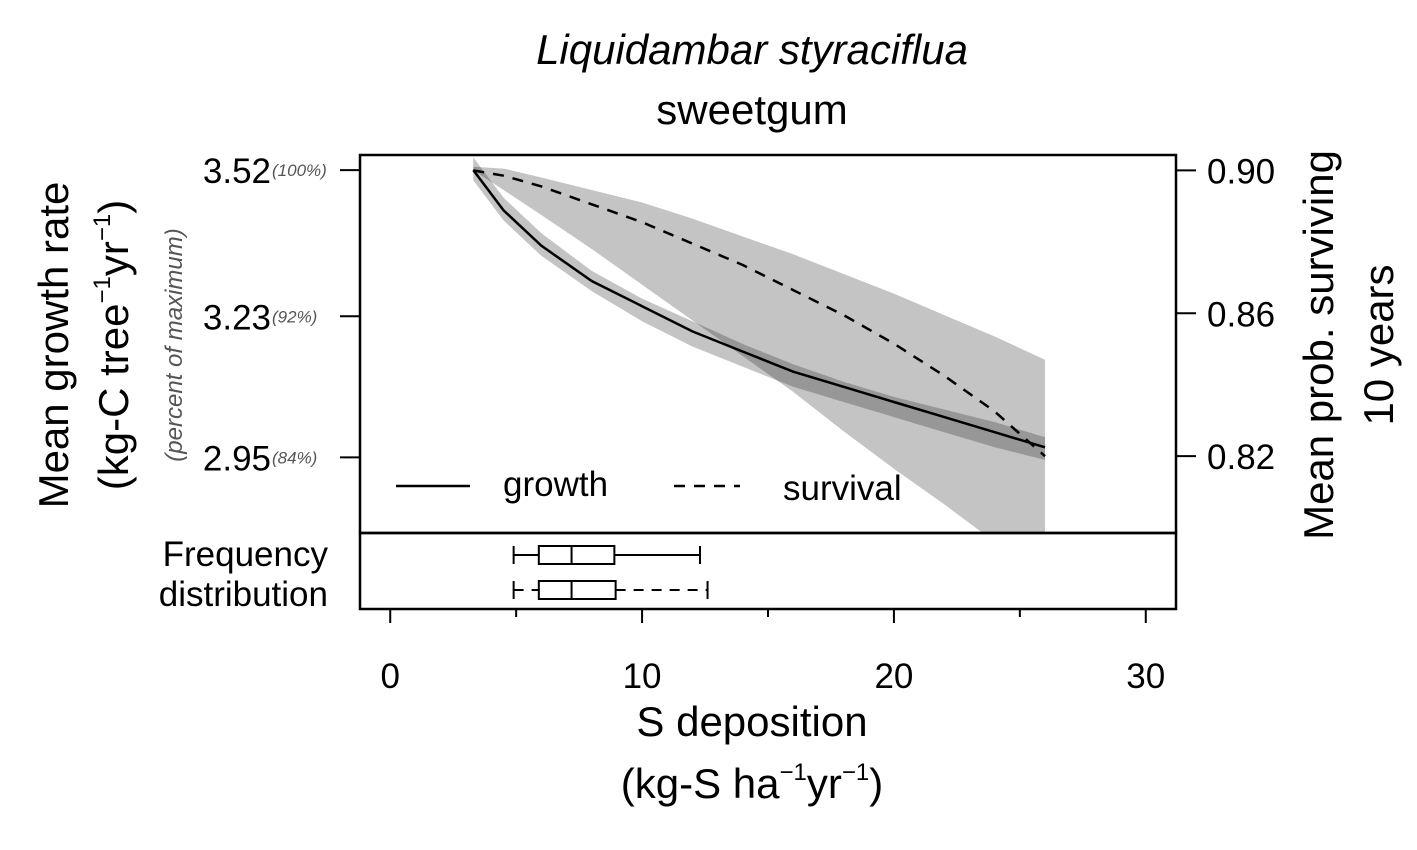 This screenshot has width=1417, height=850. I want to click on series-lines, so click(759, 313).